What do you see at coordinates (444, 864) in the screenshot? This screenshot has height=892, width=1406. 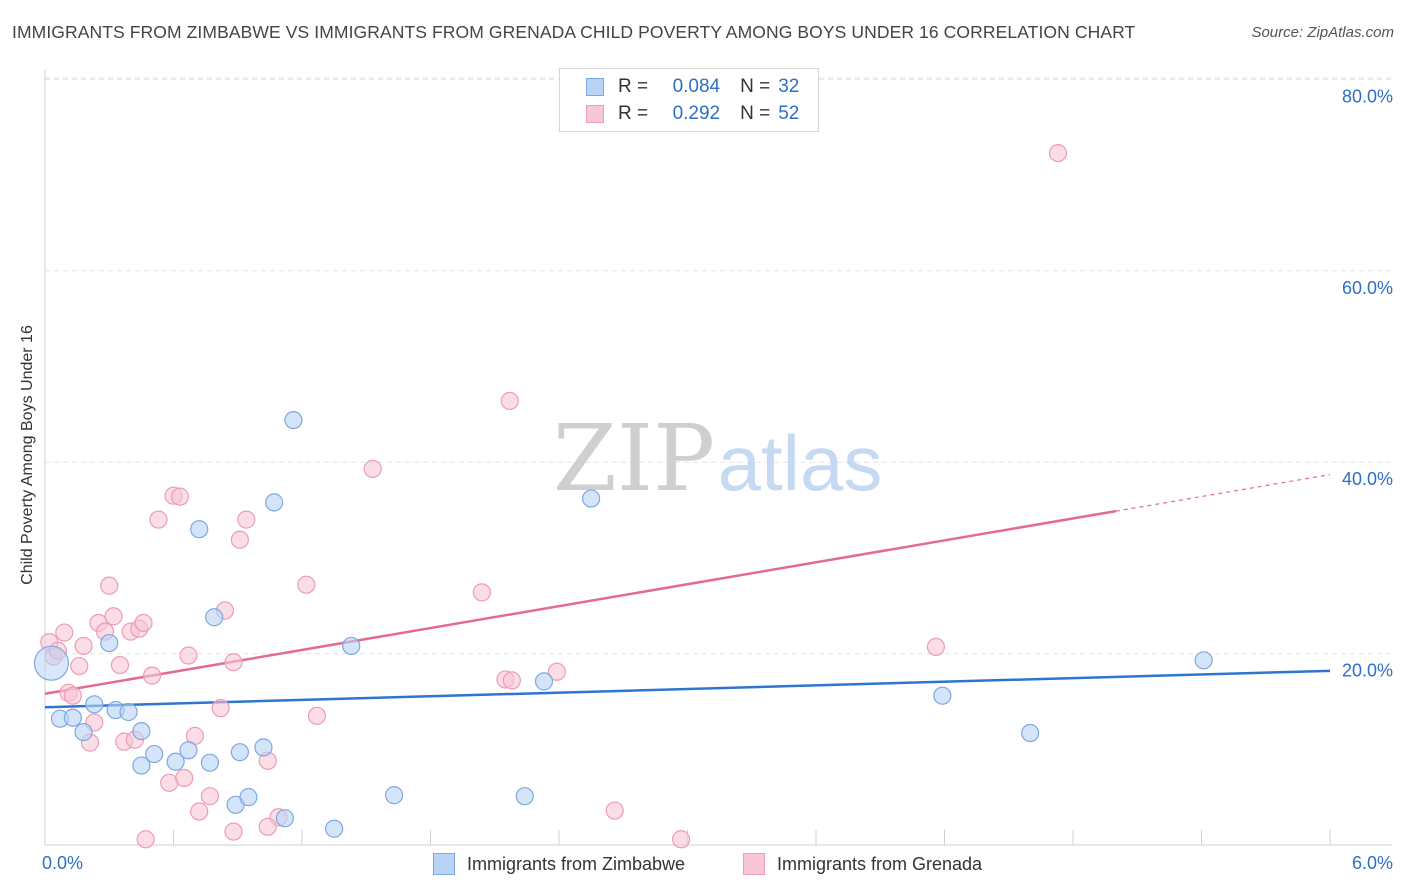 I see `bottom-legend-swatch-zimbabwe` at bounding box center [444, 864].